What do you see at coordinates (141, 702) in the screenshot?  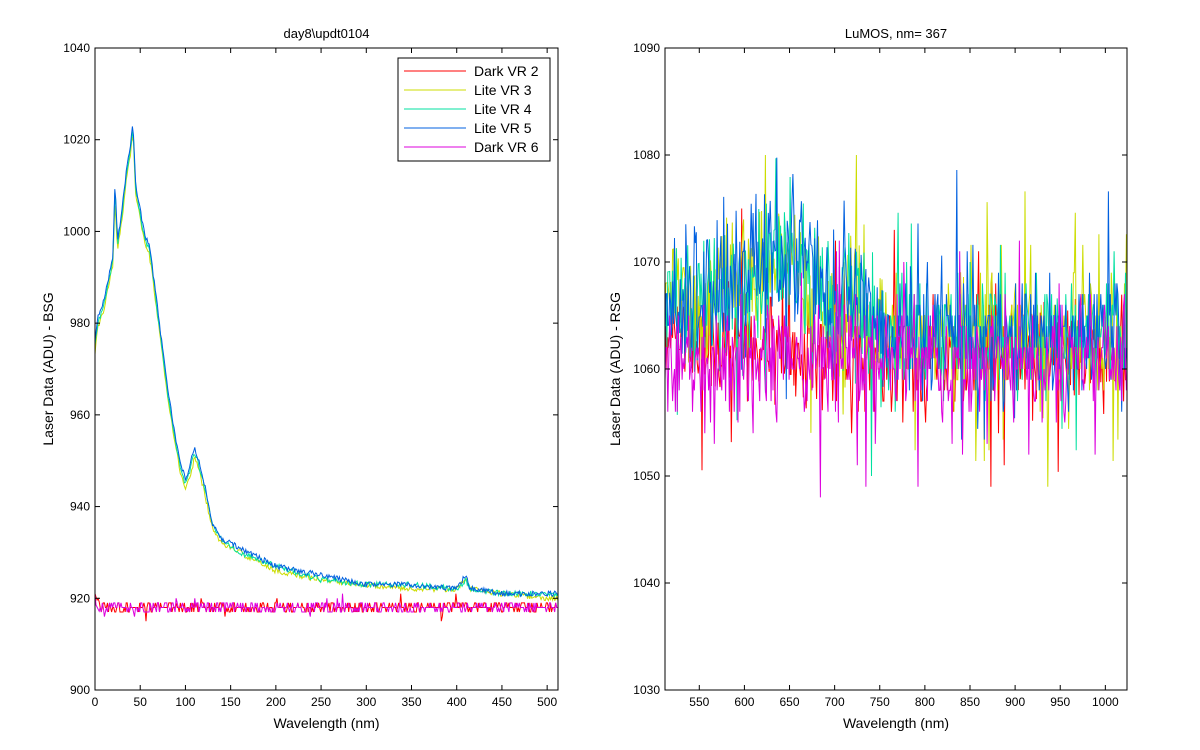 I see `x-tick-label: 50` at bounding box center [141, 702].